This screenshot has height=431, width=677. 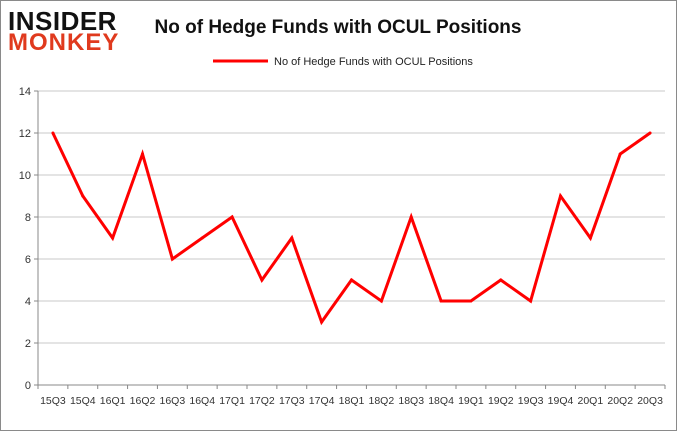 What do you see at coordinates (62, 21) in the screenshot?
I see `logo-line1: INSIDER` at bounding box center [62, 21].